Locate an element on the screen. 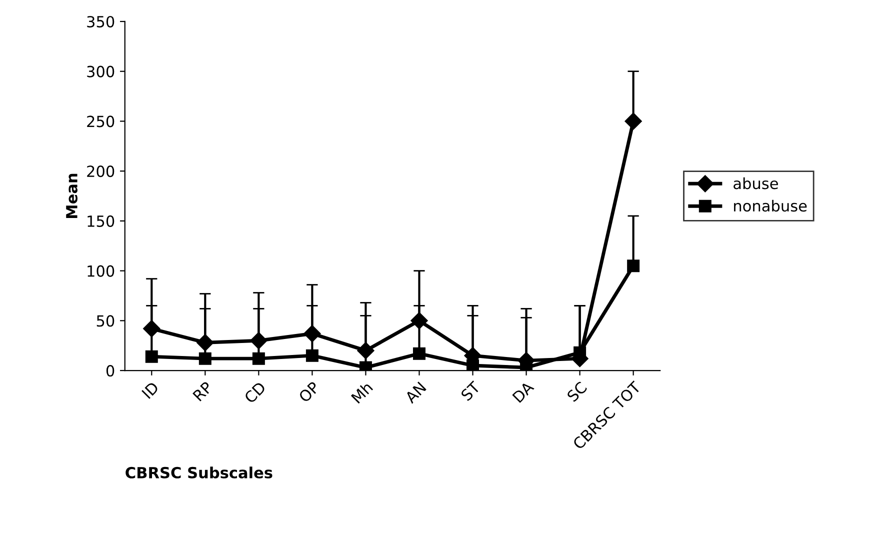 This screenshot has height=537, width=892. x-tick-label: Mh is located at coordinates (362, 392).